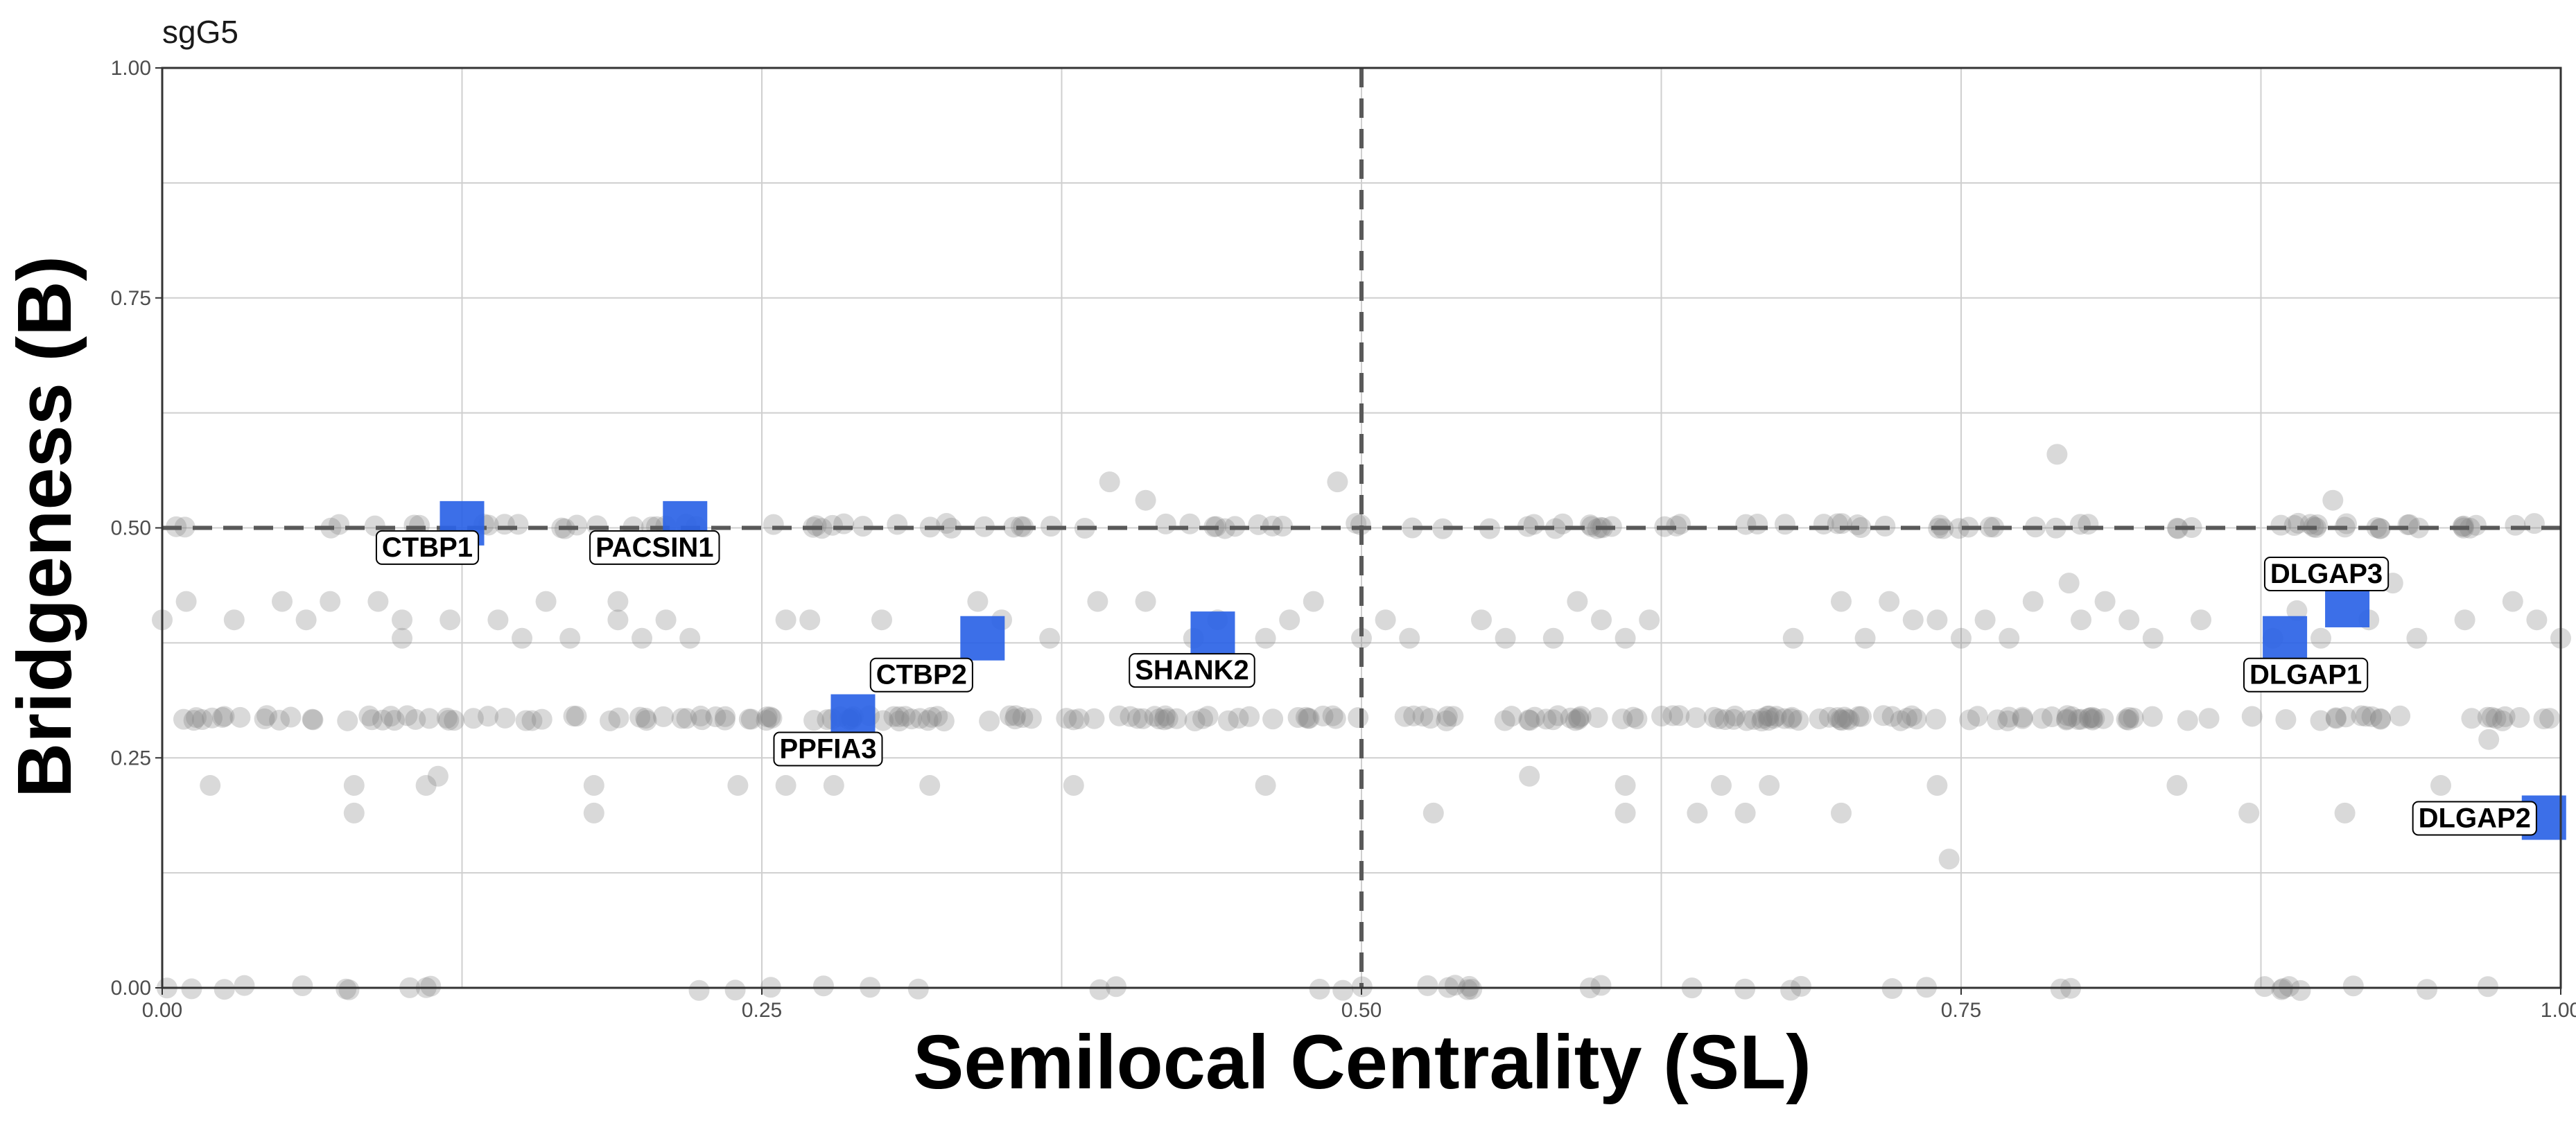 The height and width of the screenshot is (1123, 2576). I want to click on gene-label-ctbp1: CTBP1, so click(427, 547).